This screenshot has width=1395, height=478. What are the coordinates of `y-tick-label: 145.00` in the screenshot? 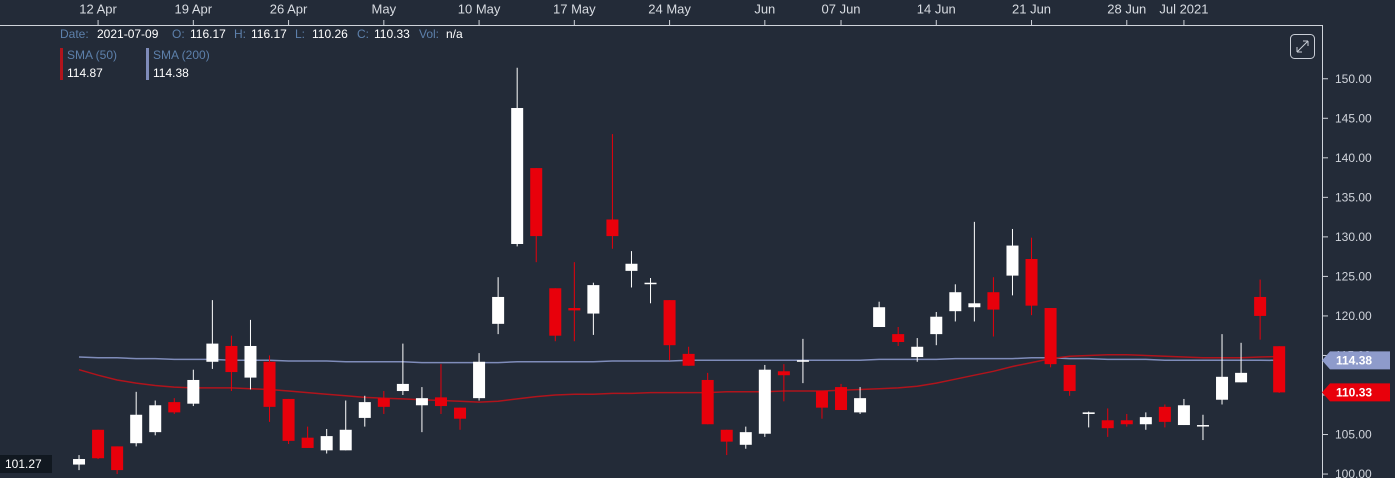 It's located at (1353, 118).